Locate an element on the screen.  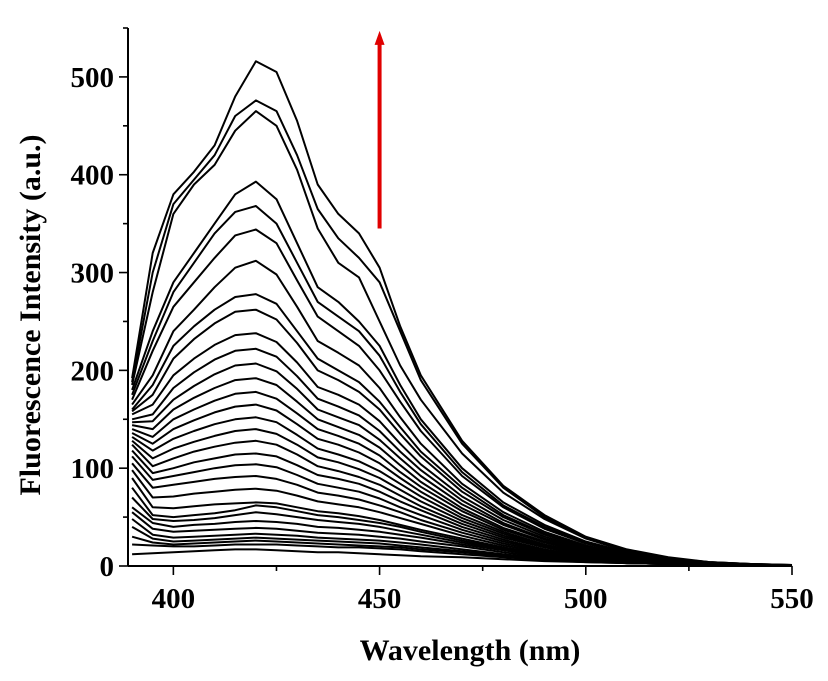
x-tick-label: 550 is located at coordinates (792, 599).